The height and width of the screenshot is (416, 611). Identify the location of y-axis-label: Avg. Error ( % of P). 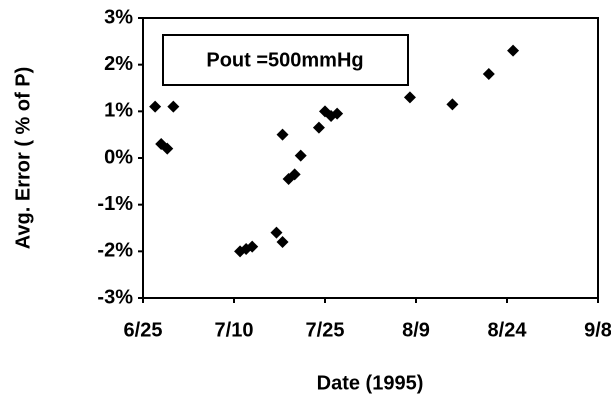
(23, 158).